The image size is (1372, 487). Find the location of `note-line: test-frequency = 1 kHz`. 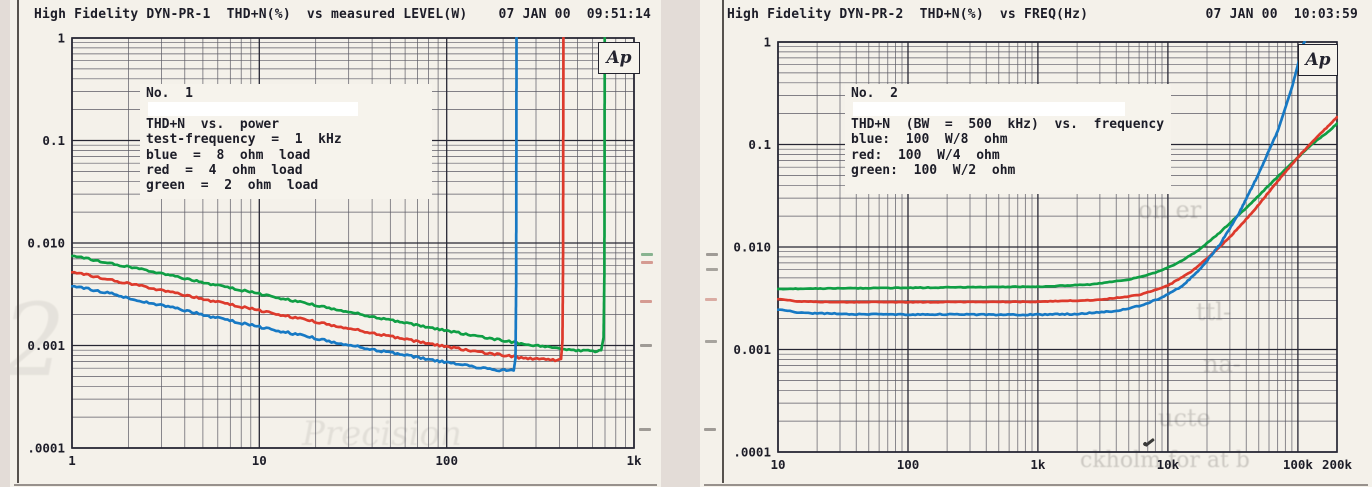

note-line: test-frequency = 1 kHz is located at coordinates (244, 140).